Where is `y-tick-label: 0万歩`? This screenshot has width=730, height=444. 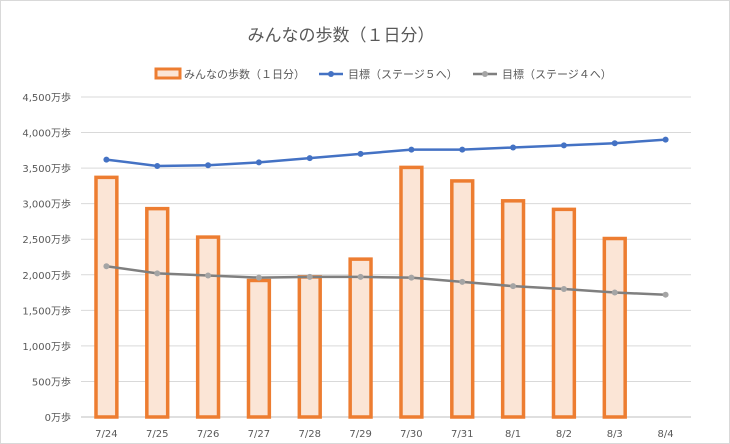 y-tick-label: 0万歩 is located at coordinates (58, 417).